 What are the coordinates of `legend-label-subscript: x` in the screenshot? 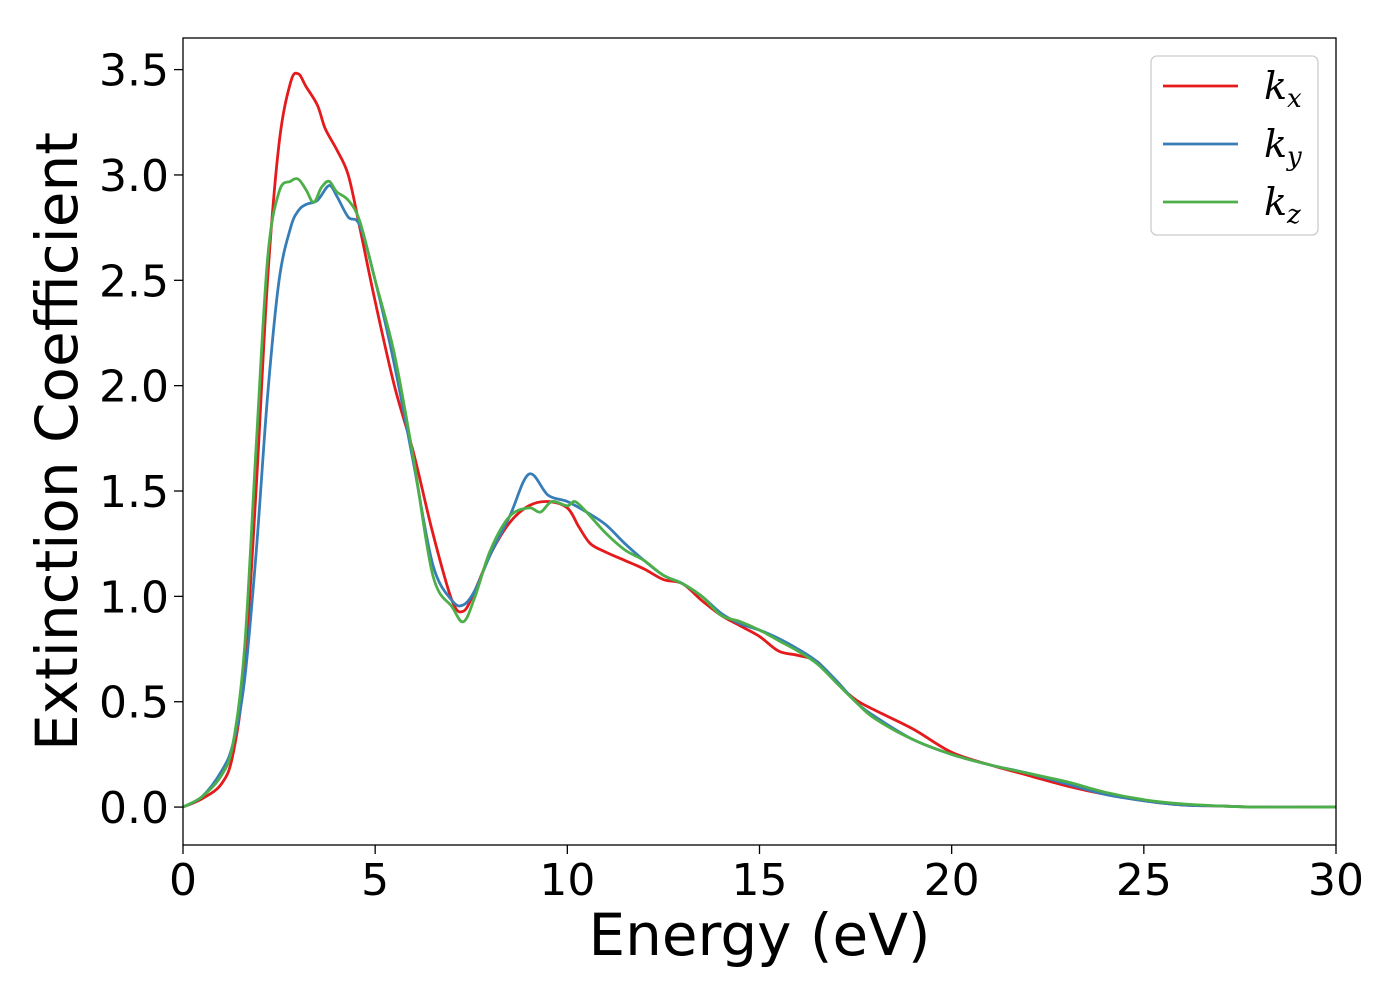 It's located at (1294, 99).